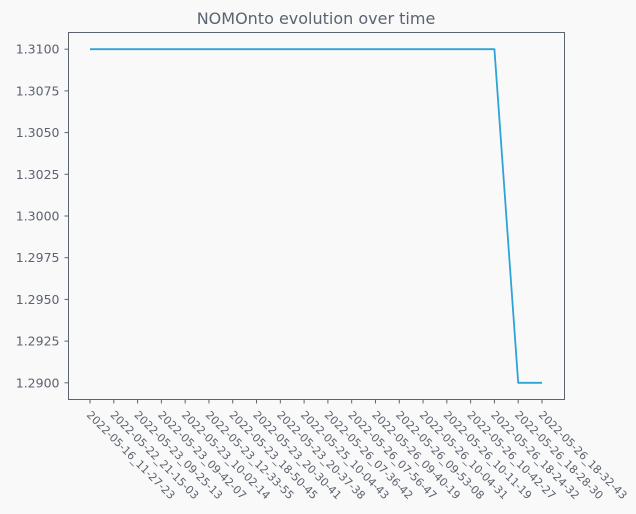 The image size is (636, 514). Describe the element at coordinates (38, 90) in the screenshot. I see `y-tick-label: 1.3075` at that location.